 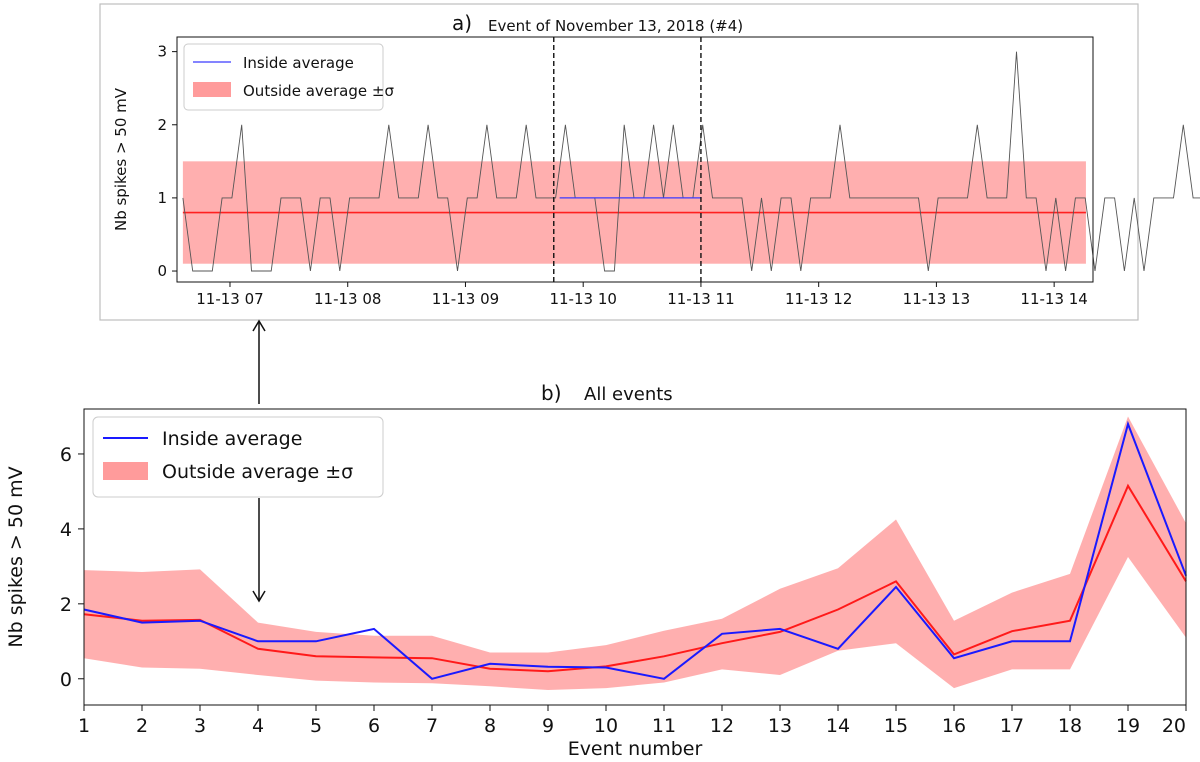 What do you see at coordinates (700, 299) in the screenshot?
I see `x-tick-label: 11-13 11` at bounding box center [700, 299].